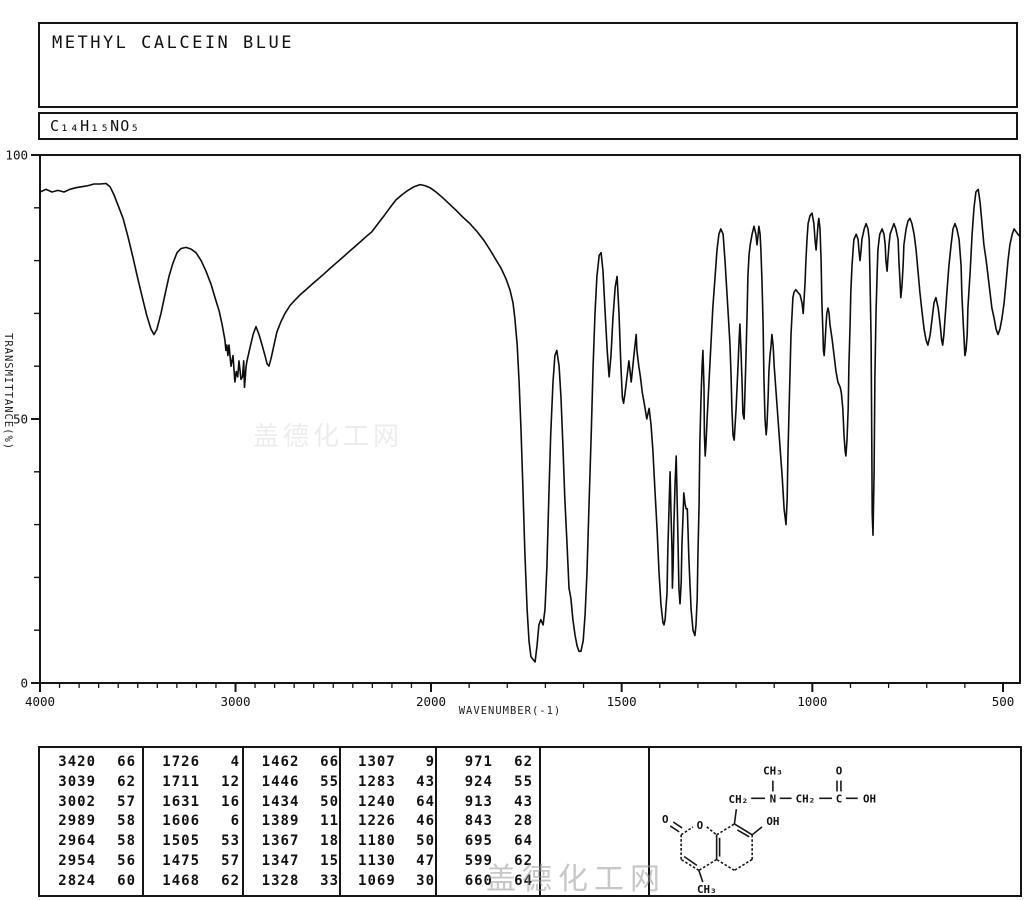 The width and height of the screenshot is (1024, 900). What do you see at coordinates (523, 801) in the screenshot?
I see `peak-transmittance: 43` at bounding box center [523, 801].